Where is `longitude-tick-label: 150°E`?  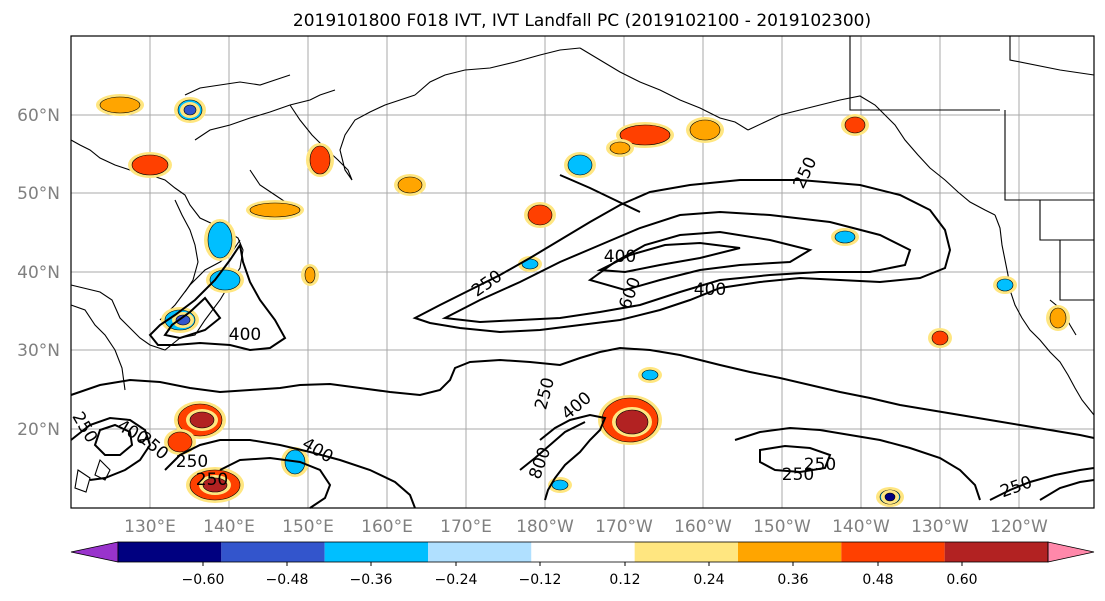
longitude-tick-label: 150°E is located at coordinates (308, 527).